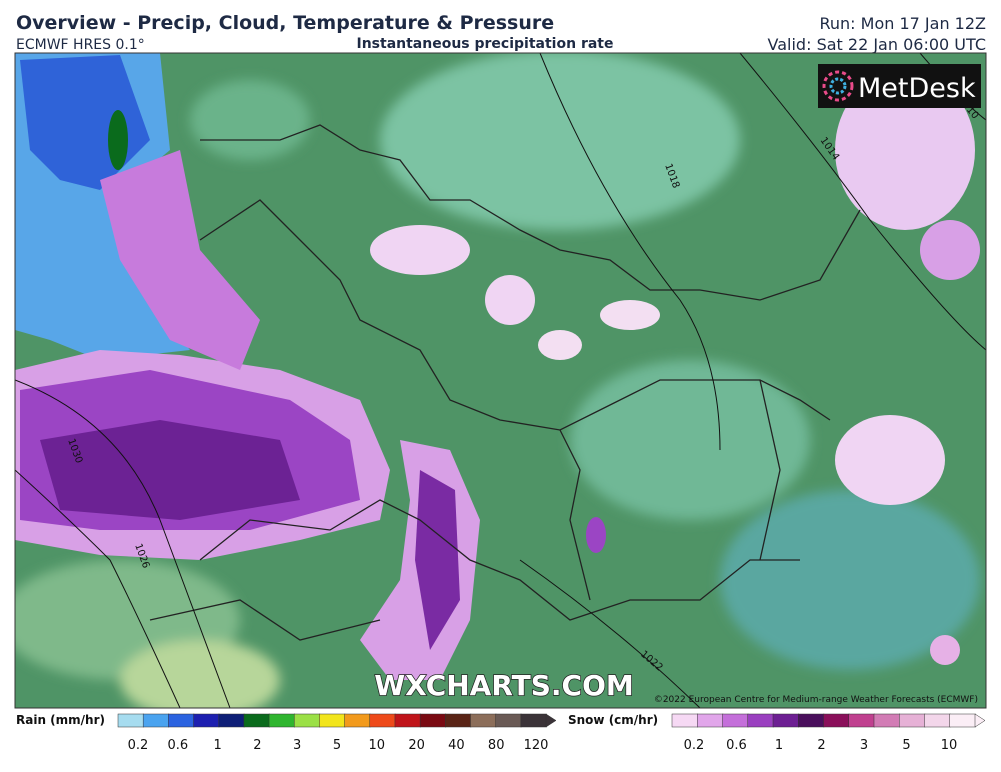 The height and width of the screenshot is (772, 1001). What do you see at coordinates (917, 88) in the screenshot?
I see `logo-text: MetDesk` at bounding box center [917, 88].